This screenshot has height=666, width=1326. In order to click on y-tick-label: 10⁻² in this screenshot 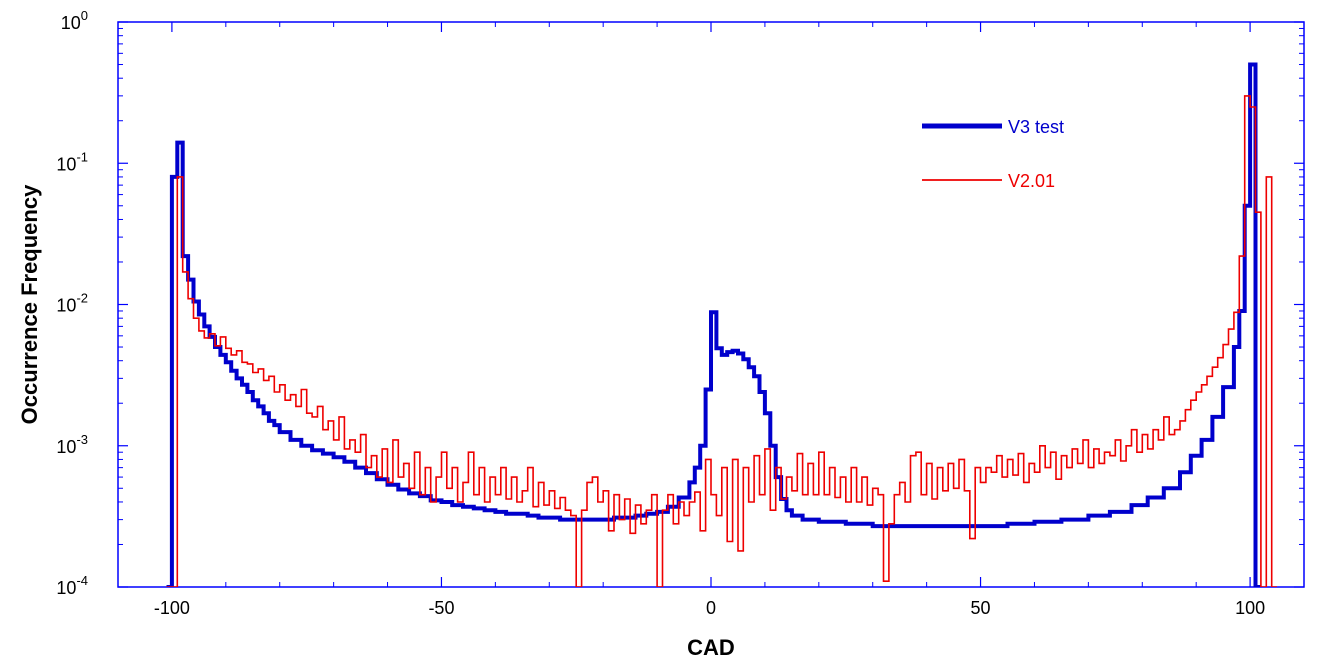, I will do `click(72, 303)`.